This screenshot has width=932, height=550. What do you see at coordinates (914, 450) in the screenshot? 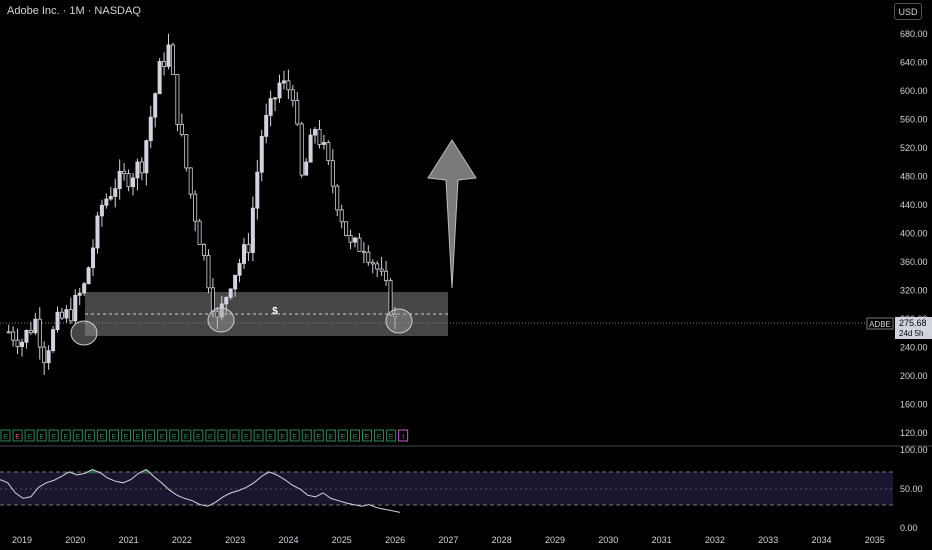
I see `oscillator-axis-label: 100.00` at bounding box center [914, 450].